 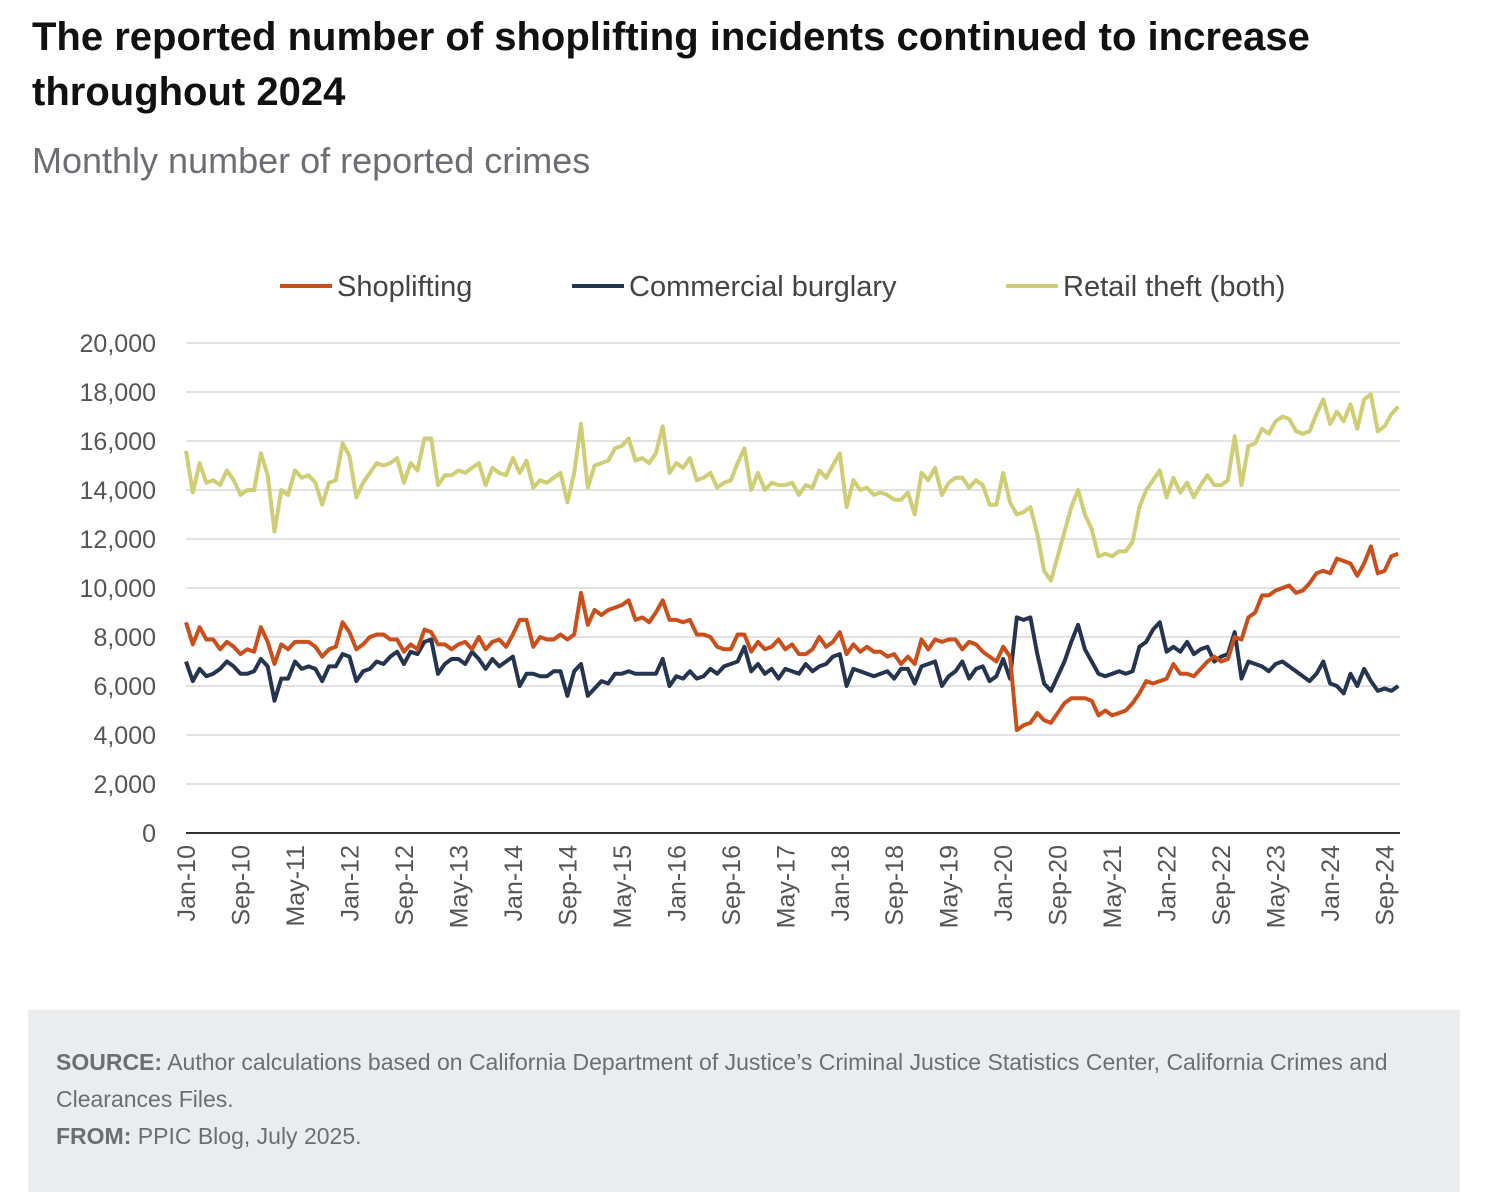 I want to click on x-tick-label: Jan-20, so click(x=1004, y=883).